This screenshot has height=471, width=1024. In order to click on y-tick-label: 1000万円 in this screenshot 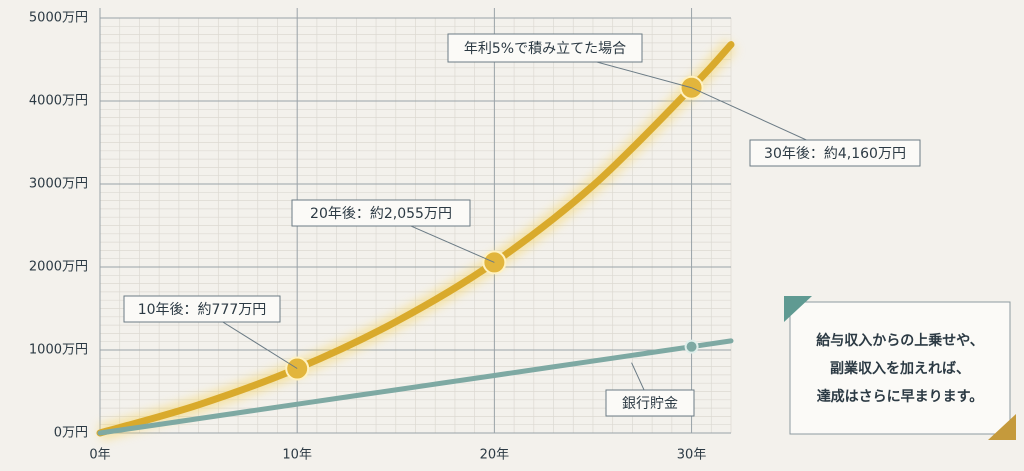, I will do `click(58, 350)`.